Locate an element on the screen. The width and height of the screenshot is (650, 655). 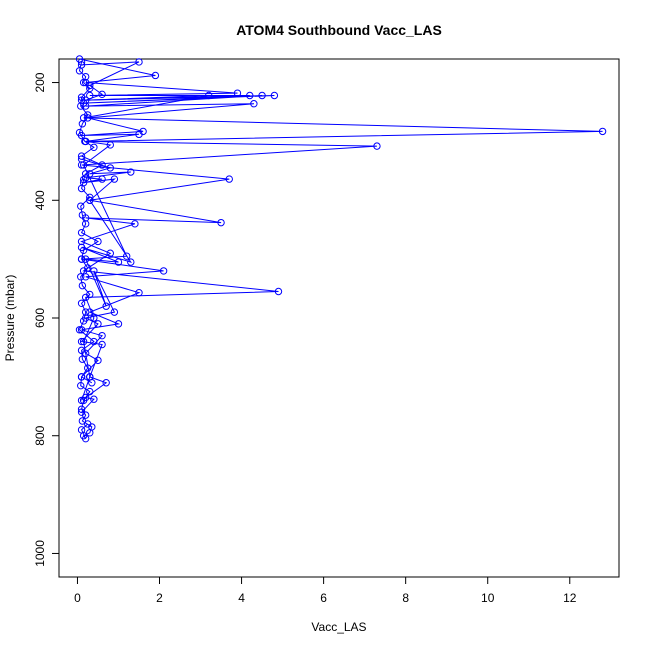
x-axis: 0 2 4 6 8 10 12 is located at coordinates (325, 590).